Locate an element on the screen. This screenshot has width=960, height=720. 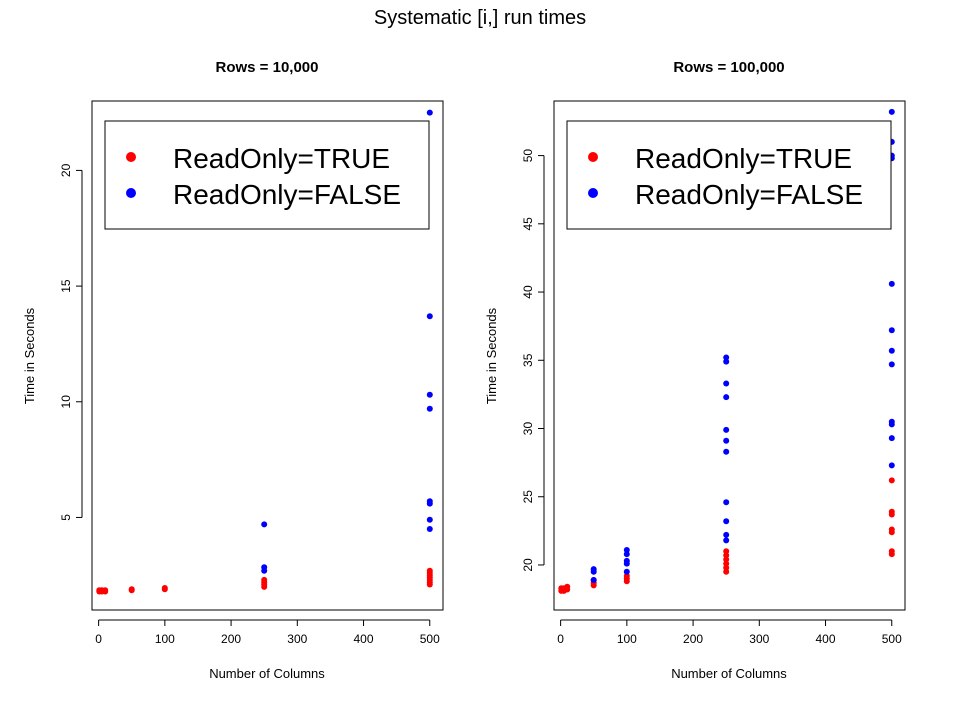
x-axis-label: Number of Columns is located at coordinates (267, 673).